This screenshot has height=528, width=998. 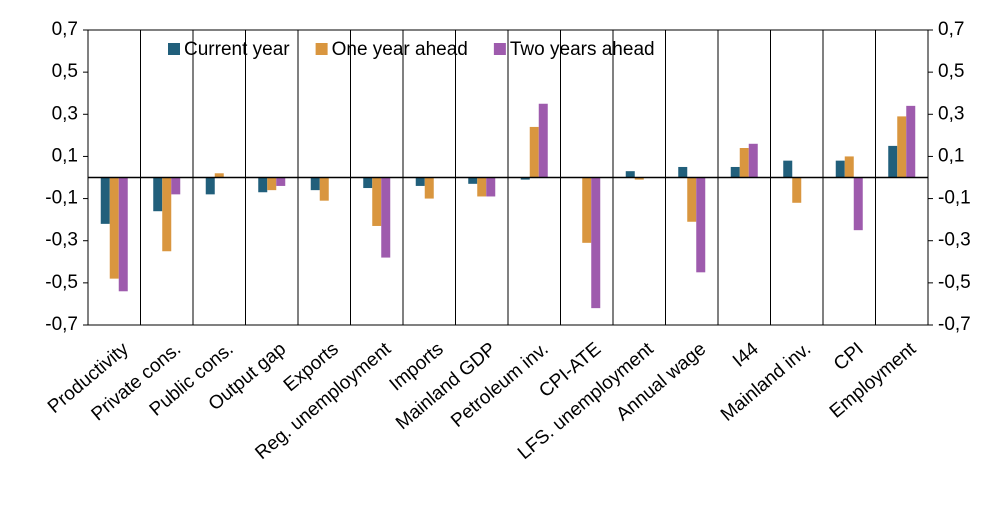 I want to click on y-tick-label: 0,5, so click(x=65, y=71).